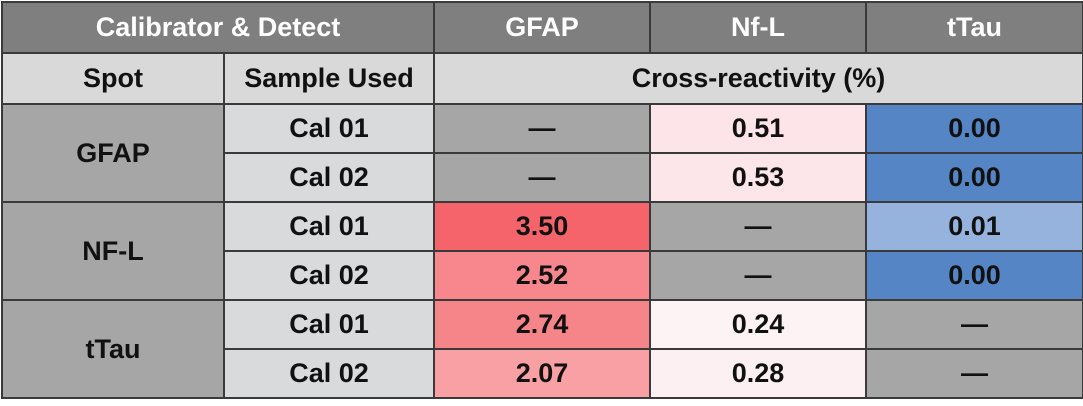  I want to click on spot-cell: GFAP, so click(113, 153).